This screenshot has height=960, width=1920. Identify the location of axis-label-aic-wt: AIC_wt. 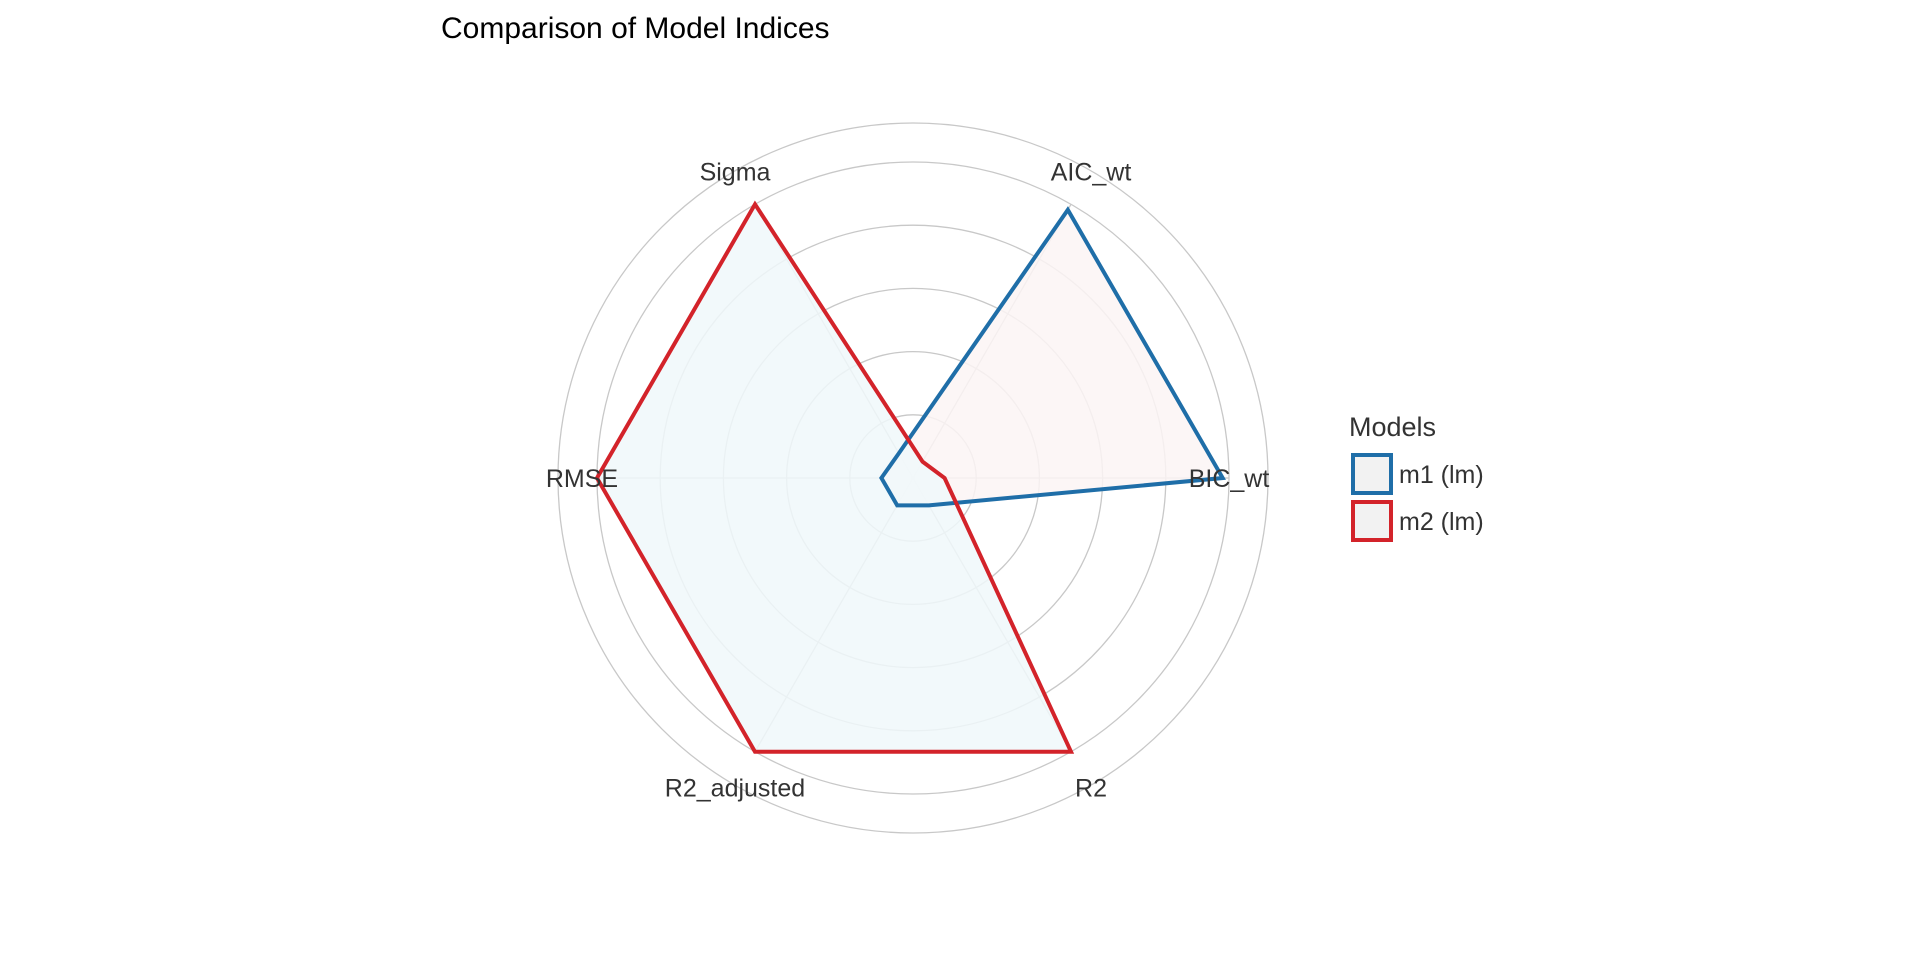
(1091, 172).